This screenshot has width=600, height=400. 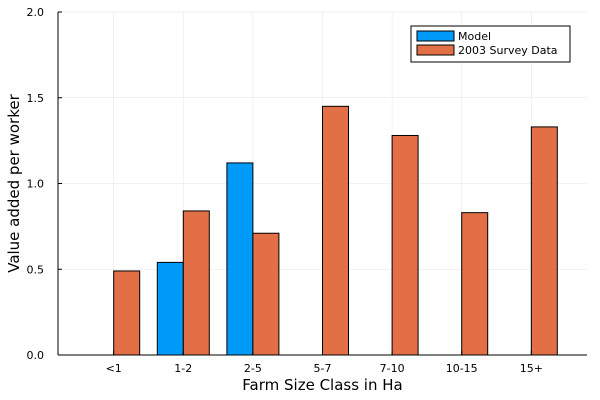 What do you see at coordinates (253, 368) in the screenshot?
I see `x-tick-label: 2-5` at bounding box center [253, 368].